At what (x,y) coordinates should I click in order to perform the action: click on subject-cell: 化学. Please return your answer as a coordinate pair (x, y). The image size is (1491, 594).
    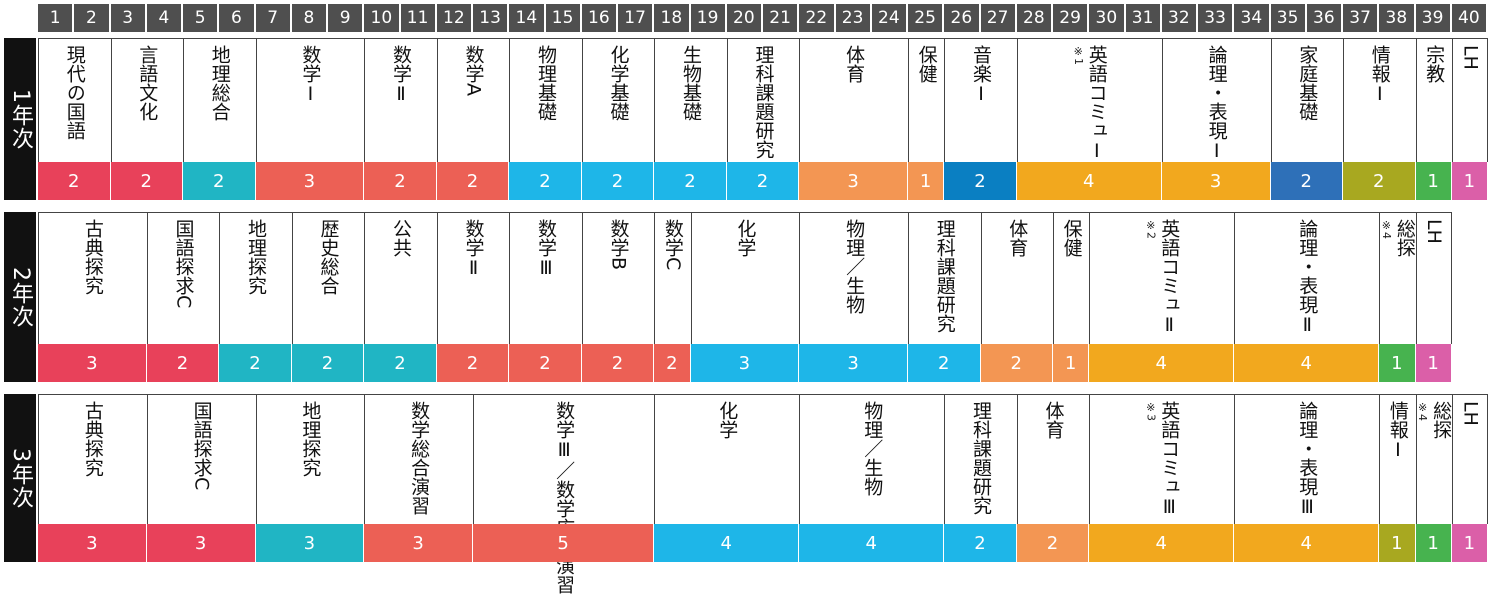
    Looking at the image, I should click on (745, 278).